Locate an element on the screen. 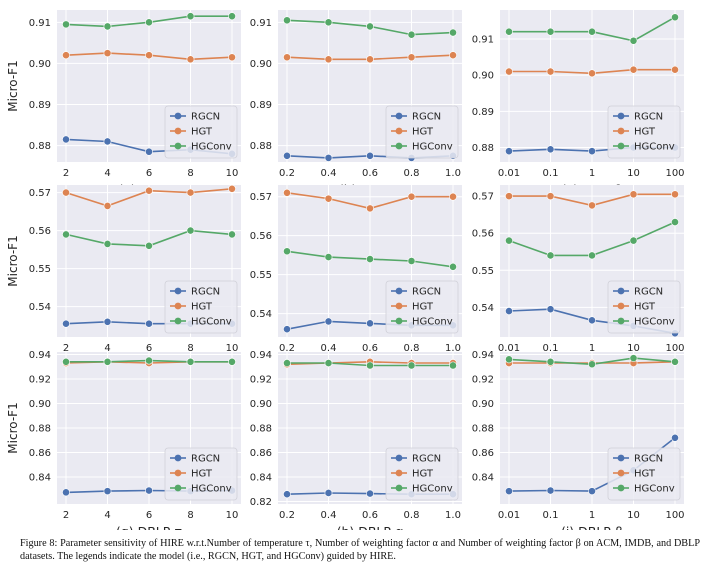 The width and height of the screenshot is (712, 580). x-tick-label: 0.8 is located at coordinates (412, 515).